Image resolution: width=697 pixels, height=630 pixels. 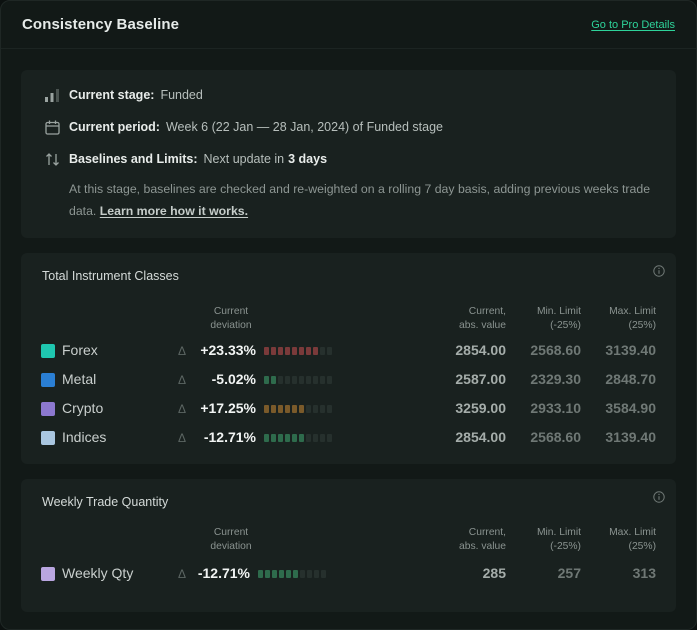 I want to click on instrument-classes-title: Total Instrument Classes, so click(x=110, y=276).